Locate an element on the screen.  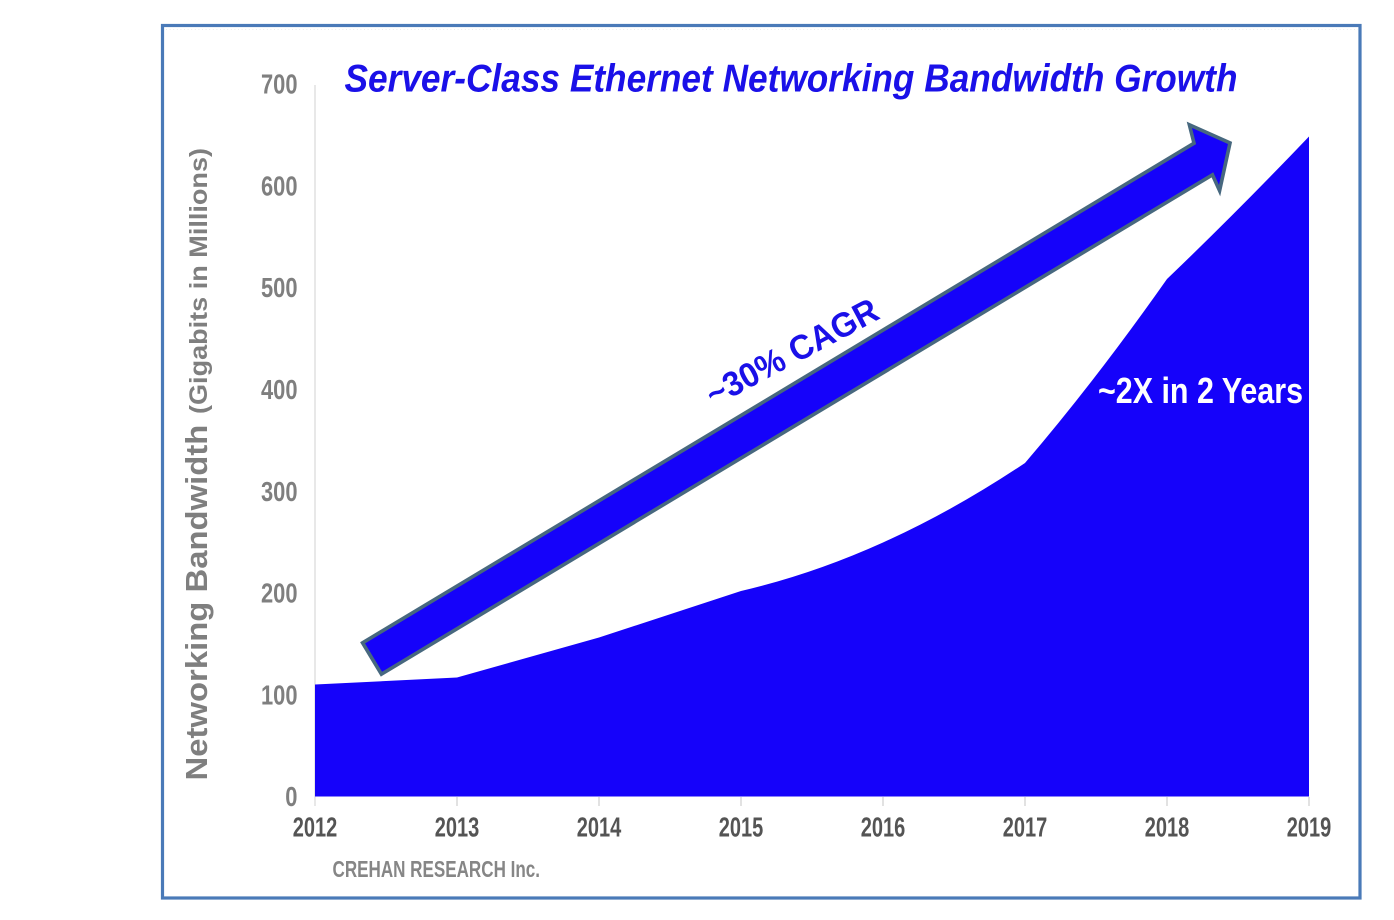
svg-text: (Gigabits in Millions) is located at coordinates (199, 281).